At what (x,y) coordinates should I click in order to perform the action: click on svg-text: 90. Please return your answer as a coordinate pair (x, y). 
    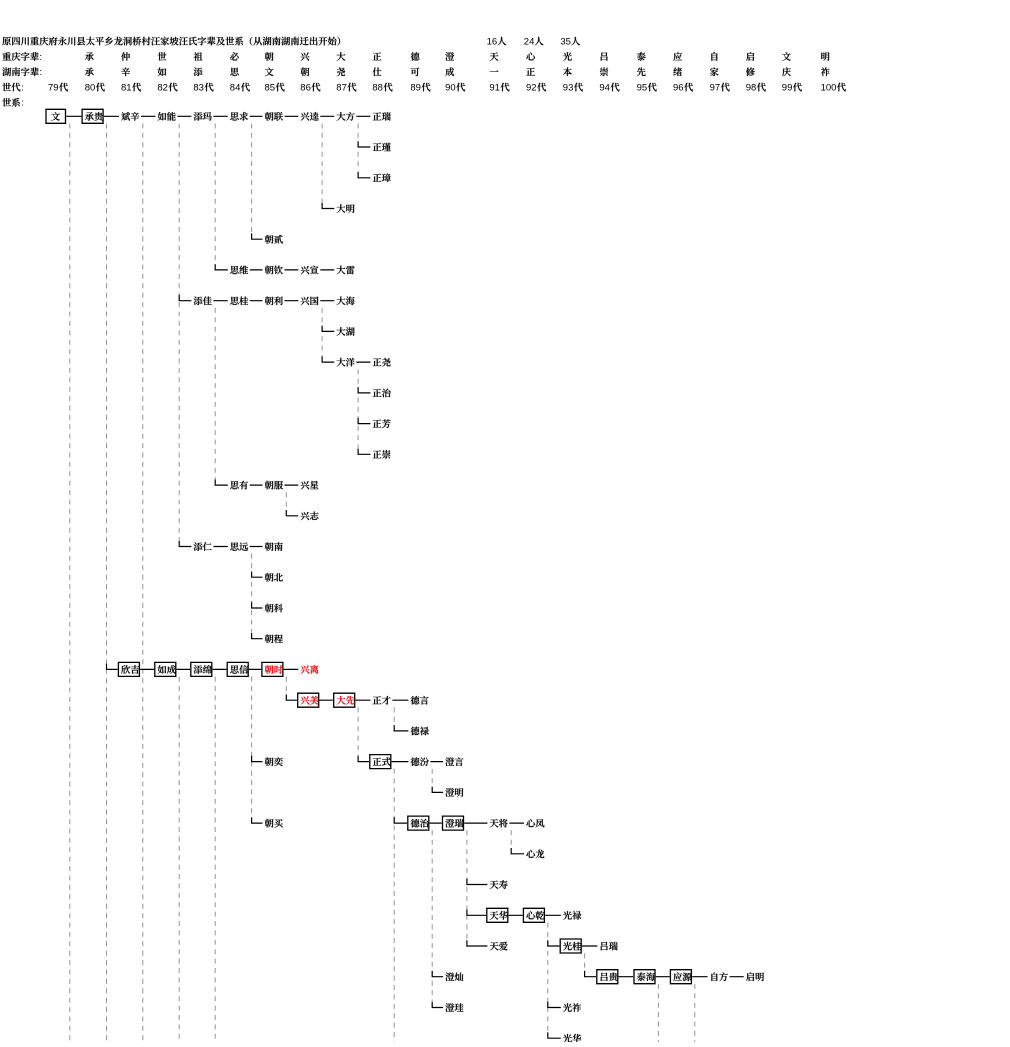
    Looking at the image, I should click on (450, 87).